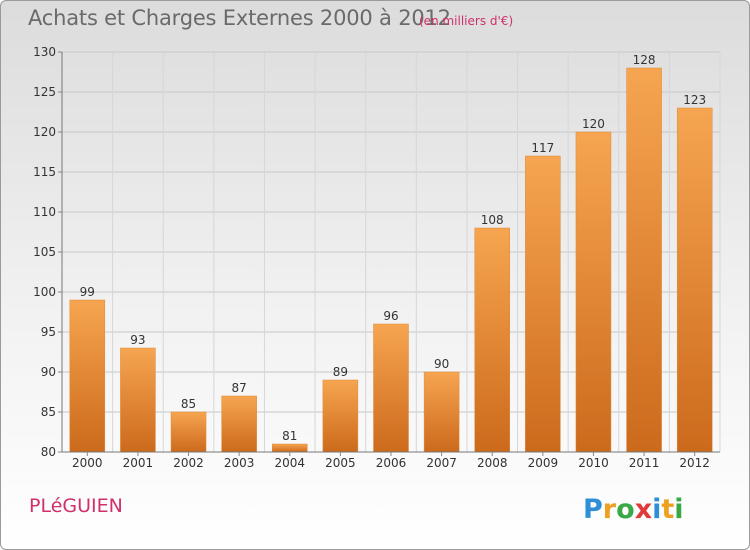 The height and width of the screenshot is (550, 750). Describe the element at coordinates (656, 509) in the screenshot. I see `logo-letter-i: i` at that location.